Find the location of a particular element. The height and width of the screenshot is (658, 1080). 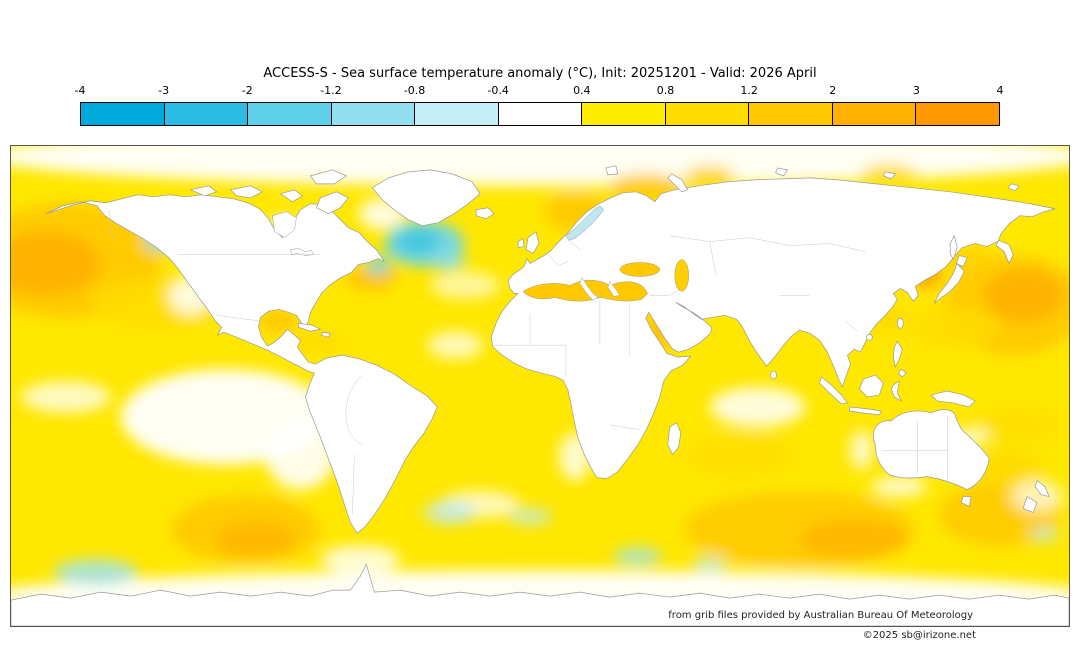

colorbar-tick-label: 4 is located at coordinates (1000, 90).